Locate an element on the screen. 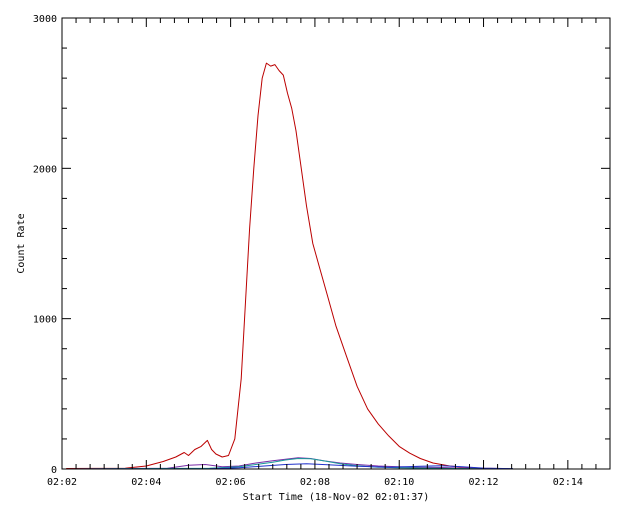  x-axis-title: Start Time (18-Nov-02 02:01:37) is located at coordinates (336, 497).